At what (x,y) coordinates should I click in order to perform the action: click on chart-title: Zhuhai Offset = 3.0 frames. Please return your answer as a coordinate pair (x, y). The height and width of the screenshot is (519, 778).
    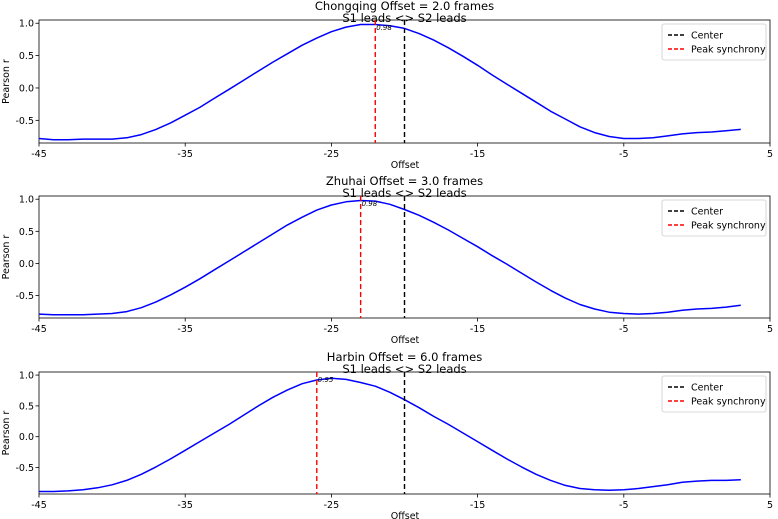
    Looking at the image, I should click on (404, 181).